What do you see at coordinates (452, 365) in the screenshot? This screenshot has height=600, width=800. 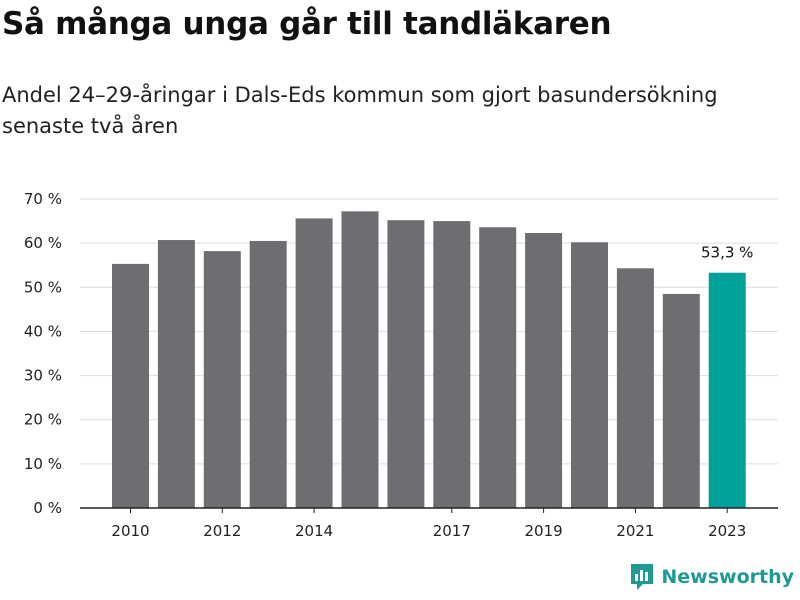 I see `bar-2017` at bounding box center [452, 365].